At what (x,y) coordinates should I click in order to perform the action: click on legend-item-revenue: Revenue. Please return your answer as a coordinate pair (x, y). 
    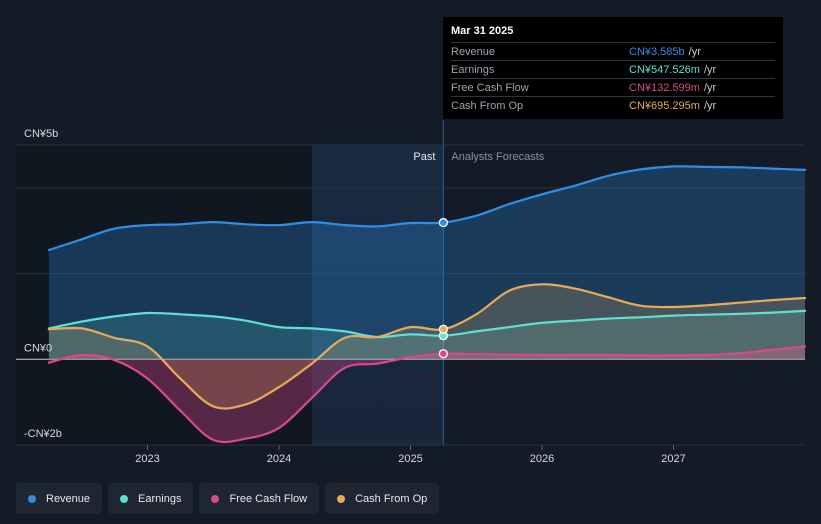
    Looking at the image, I should click on (59, 498).